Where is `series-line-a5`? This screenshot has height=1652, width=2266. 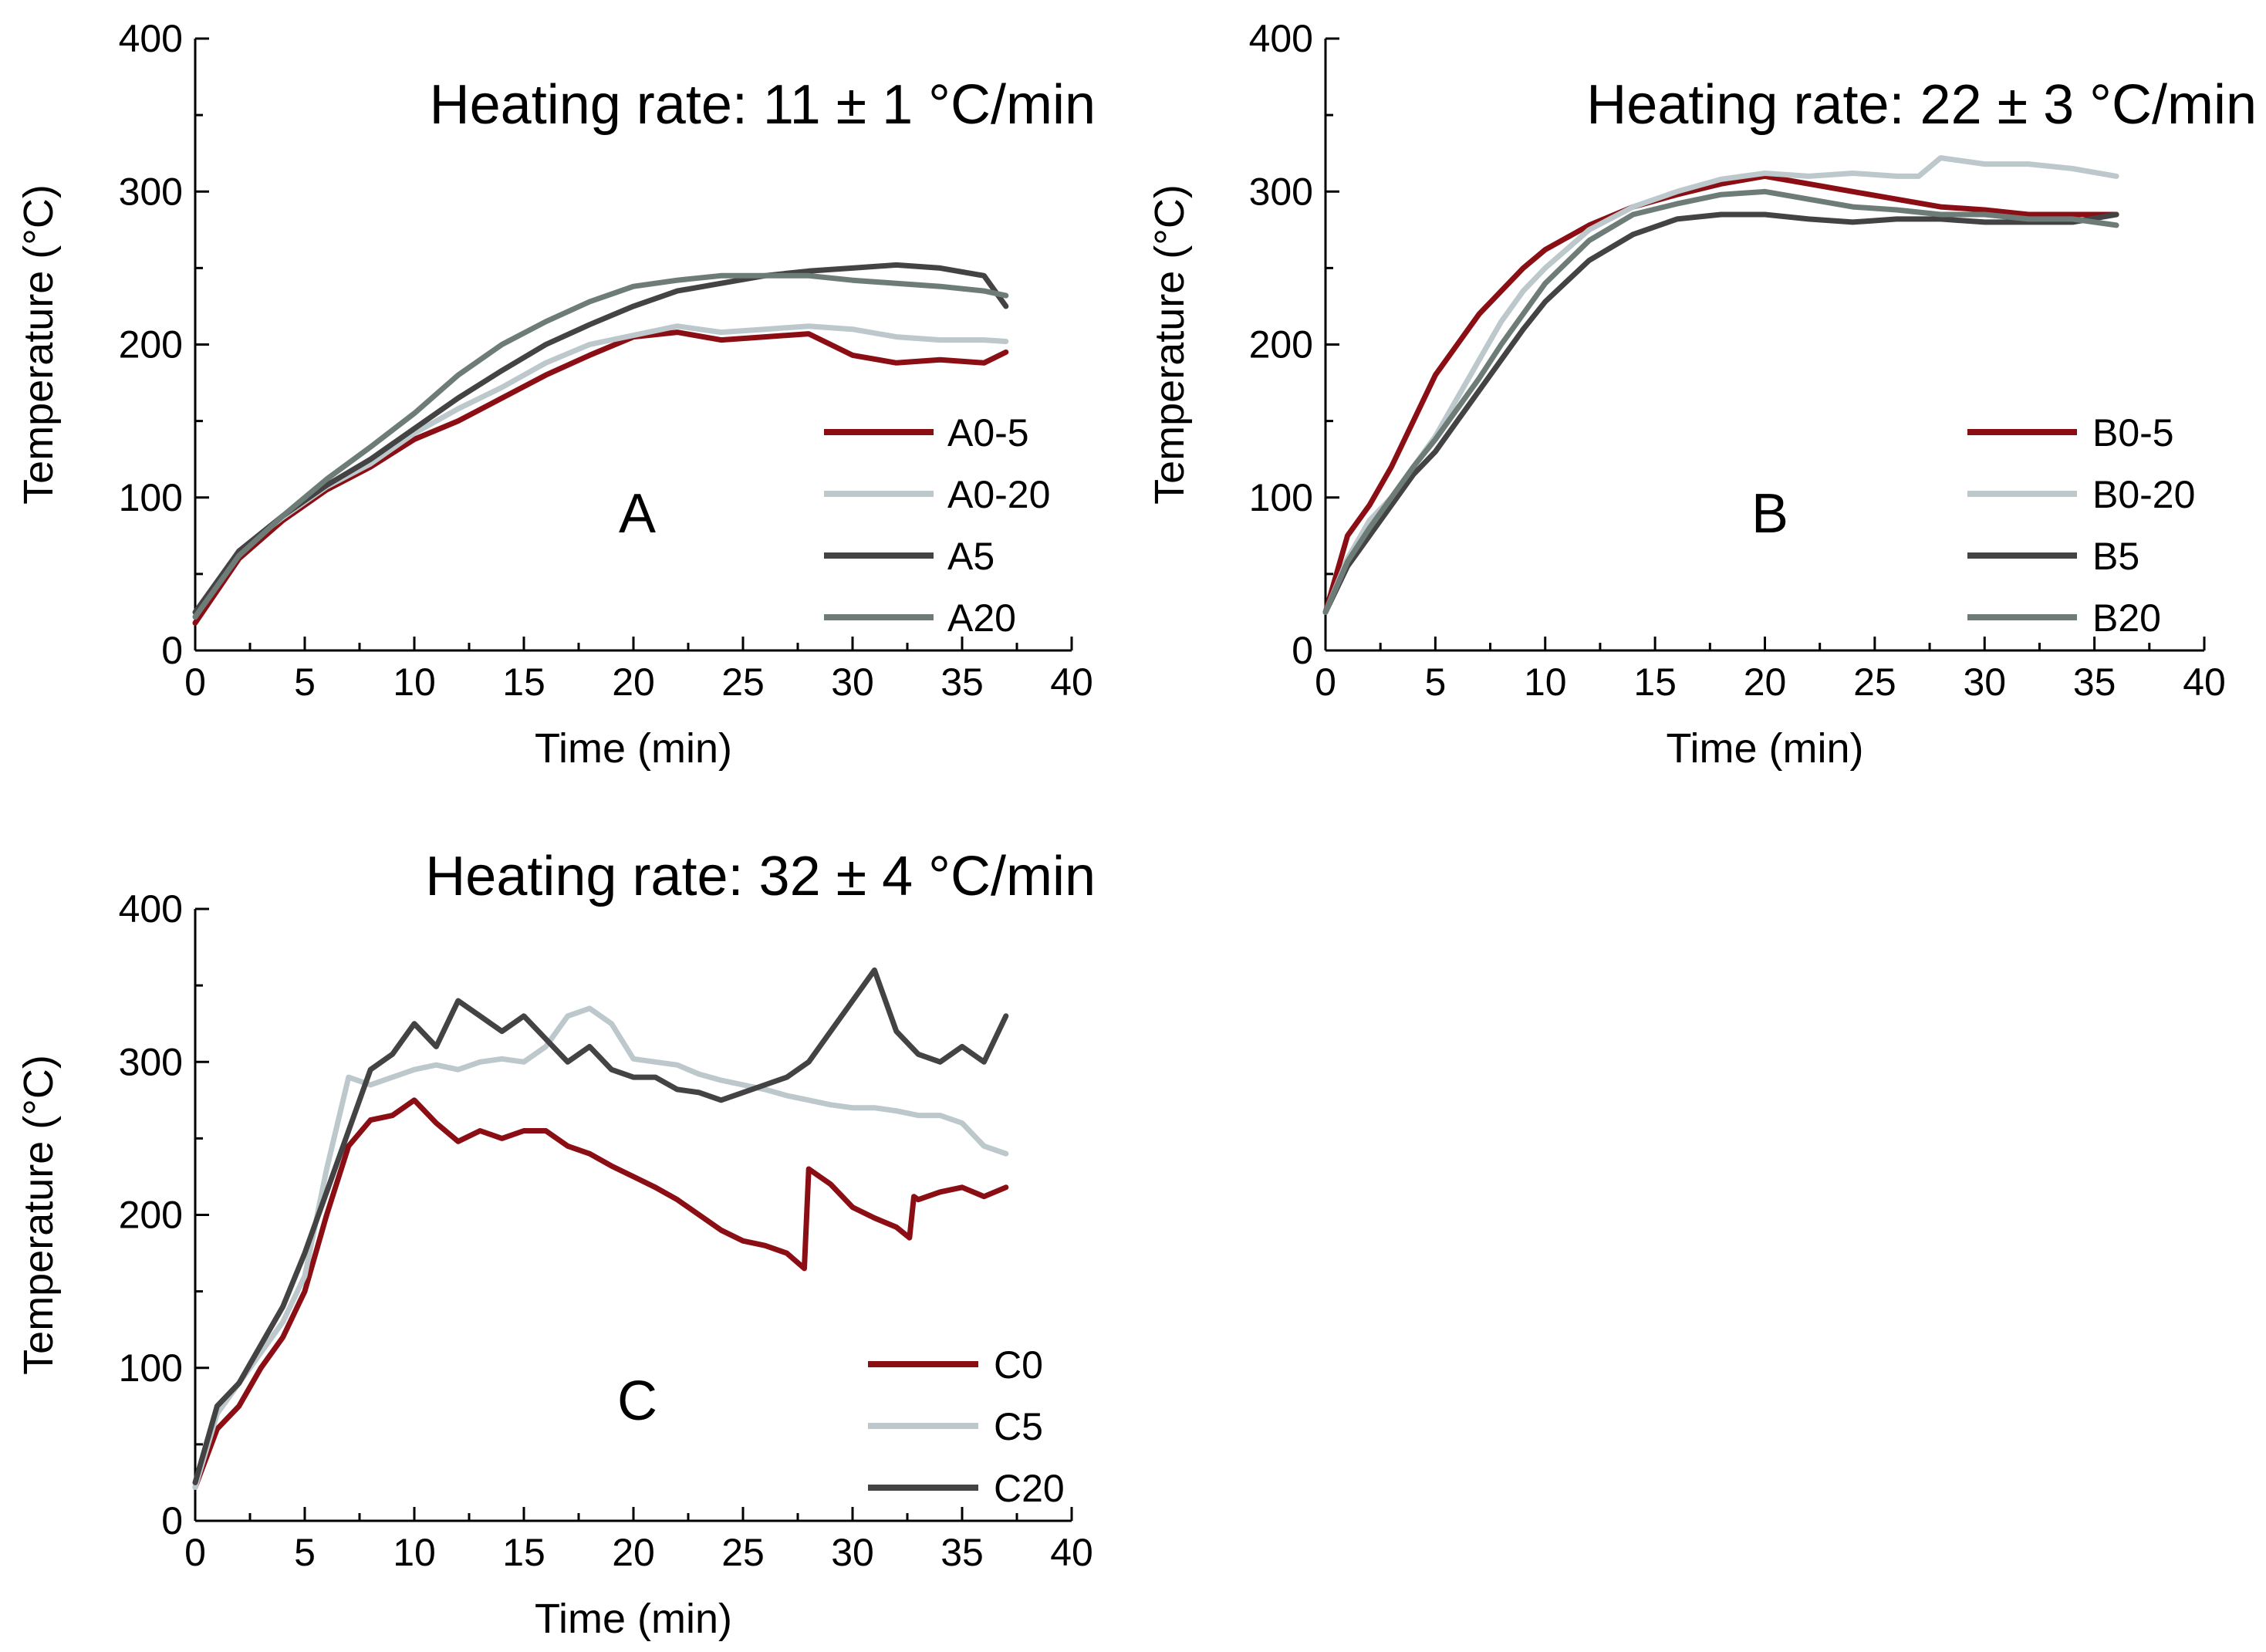
series-line-a5 is located at coordinates (600, 438).